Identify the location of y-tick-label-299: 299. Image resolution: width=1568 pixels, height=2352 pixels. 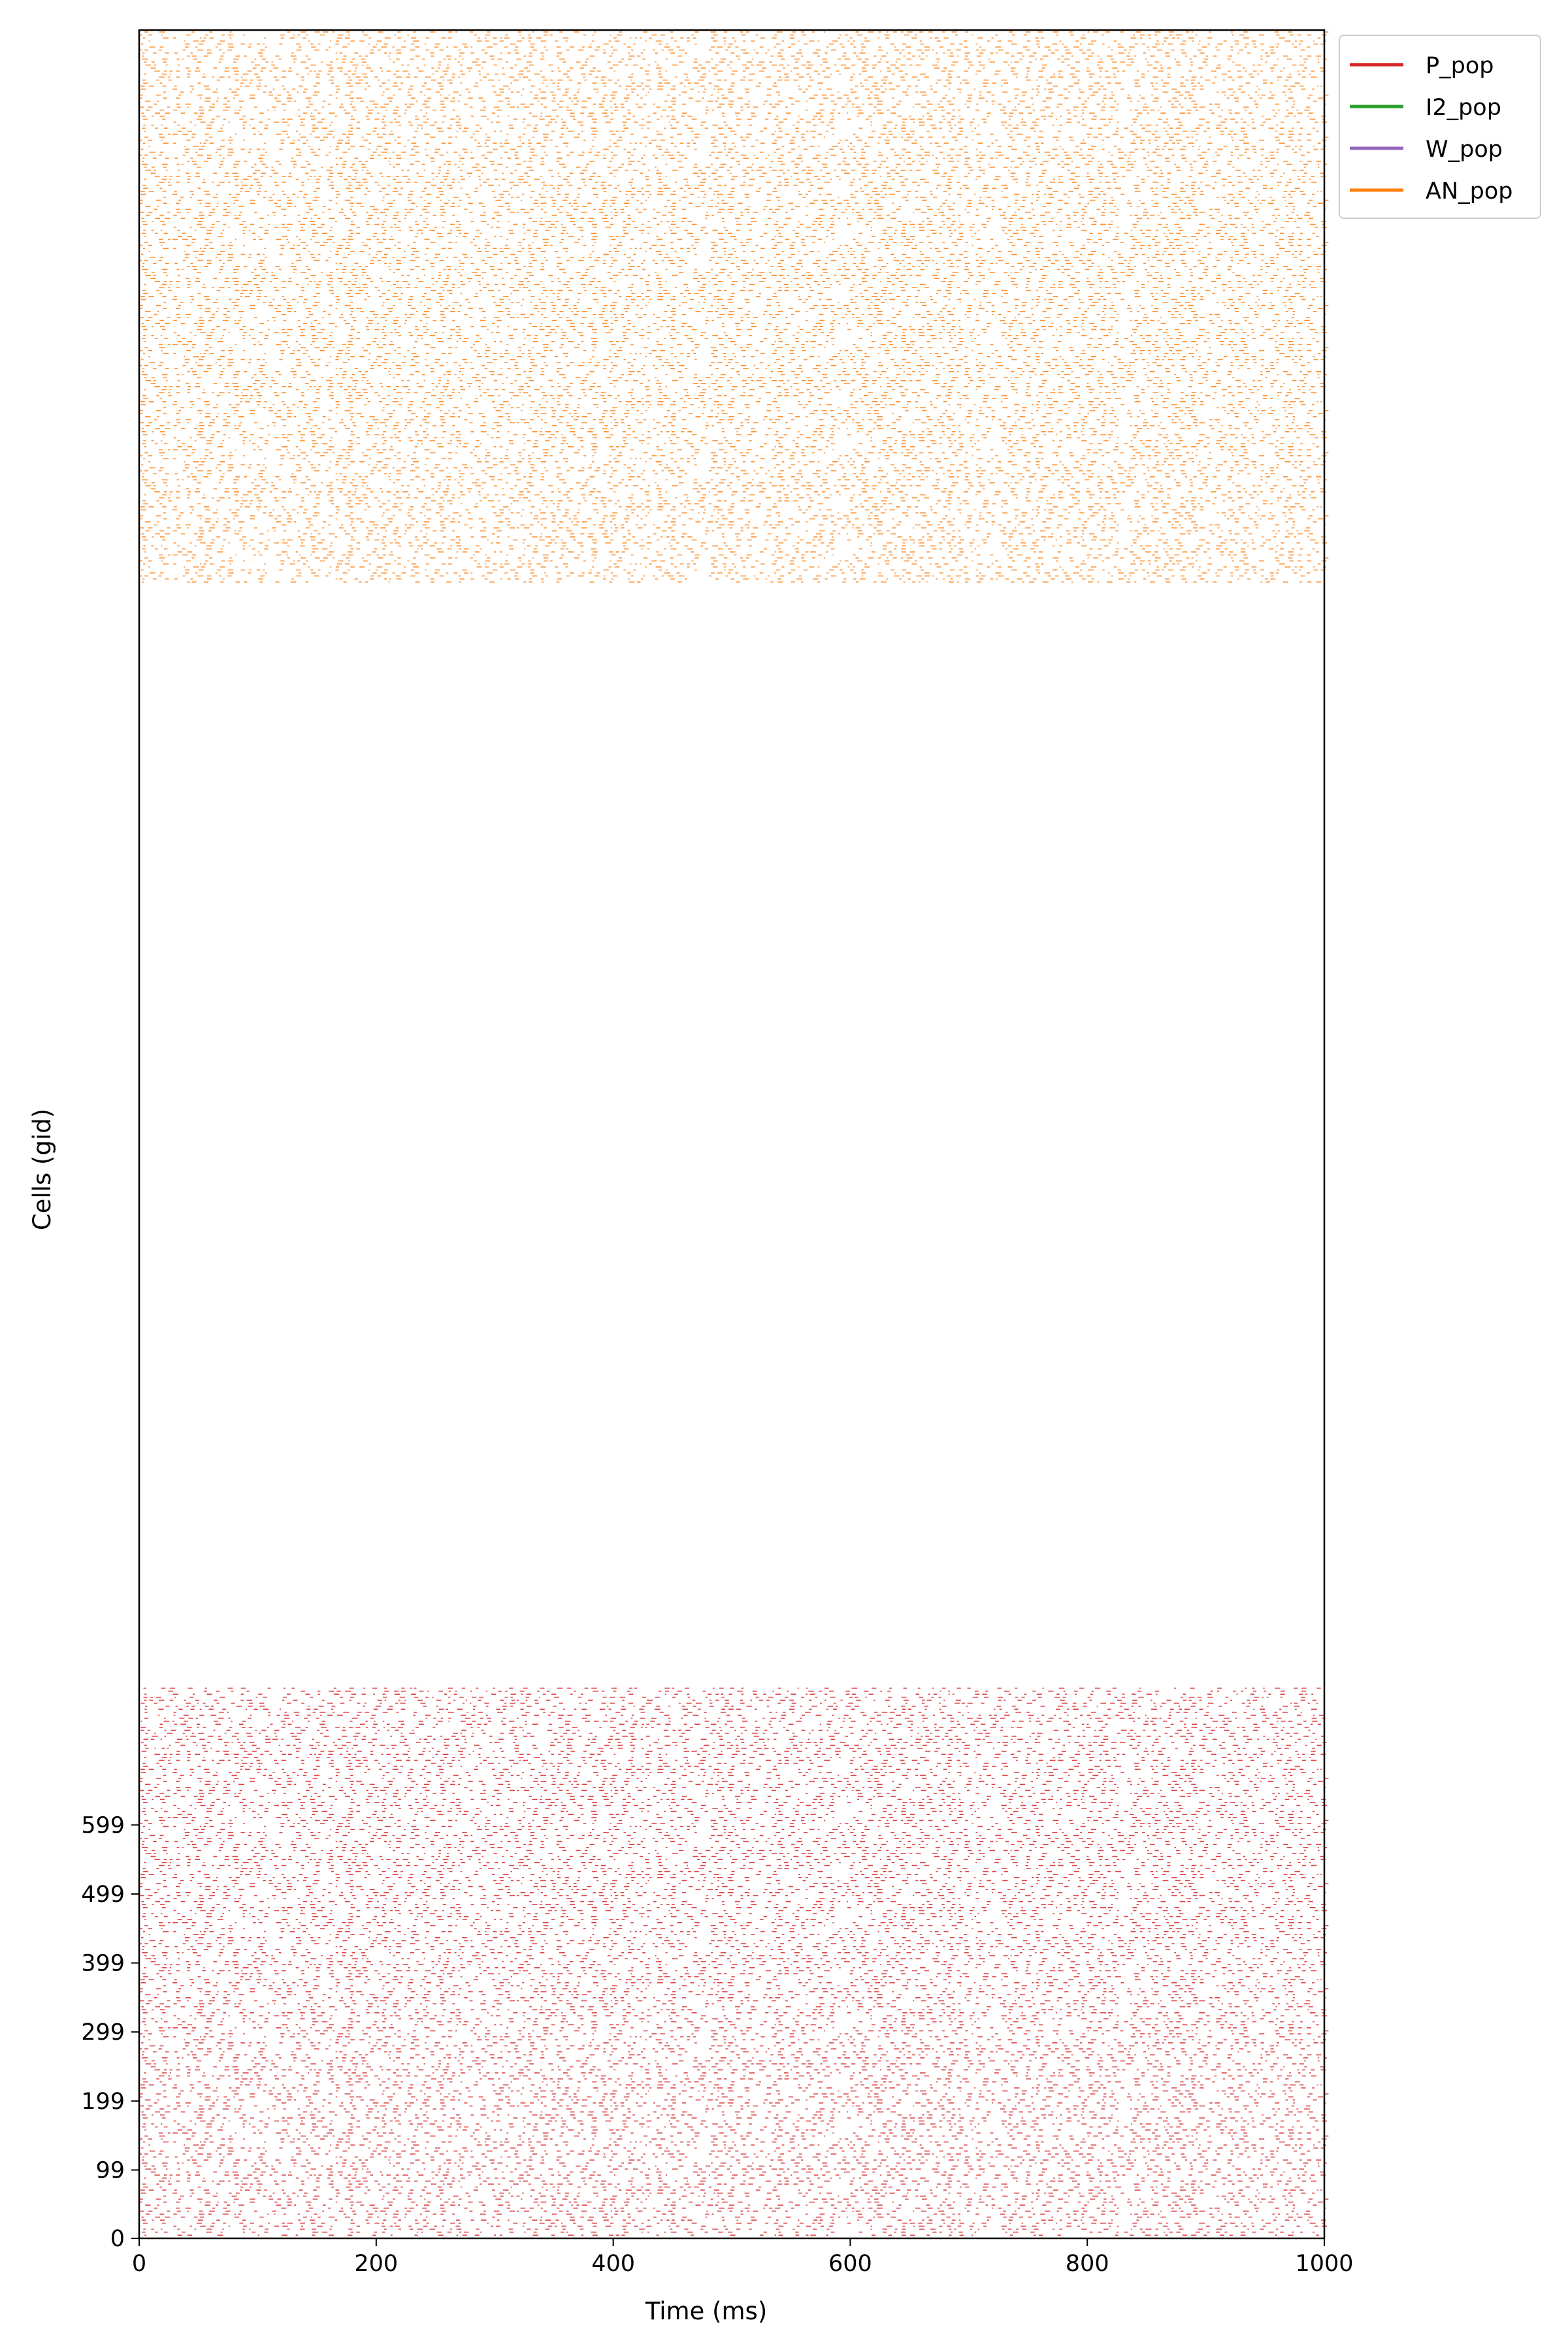
(103, 2032).